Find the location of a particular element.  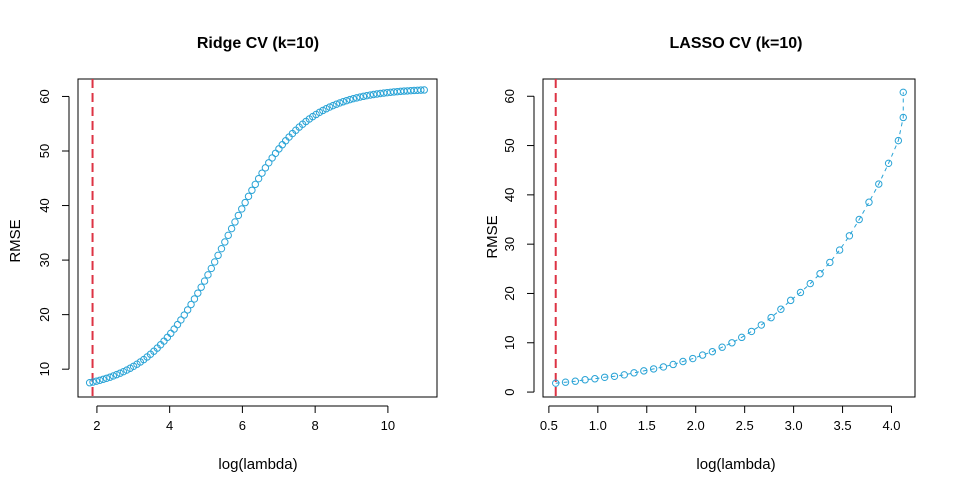

lasso-x-tick-label: 2.0 is located at coordinates (696, 425).